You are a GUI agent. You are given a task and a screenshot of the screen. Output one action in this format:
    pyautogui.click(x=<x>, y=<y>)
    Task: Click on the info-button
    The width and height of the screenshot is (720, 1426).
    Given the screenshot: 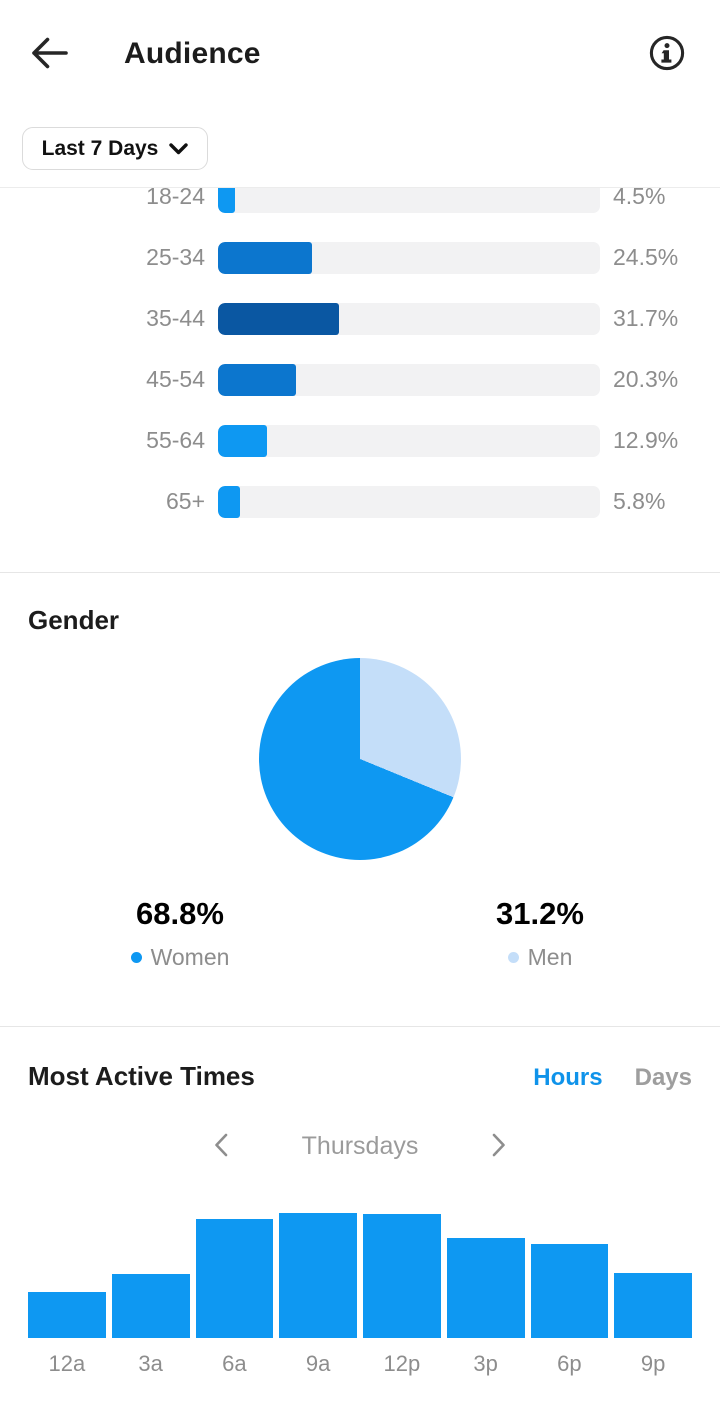 What is the action you would take?
    pyautogui.click(x=667, y=54)
    